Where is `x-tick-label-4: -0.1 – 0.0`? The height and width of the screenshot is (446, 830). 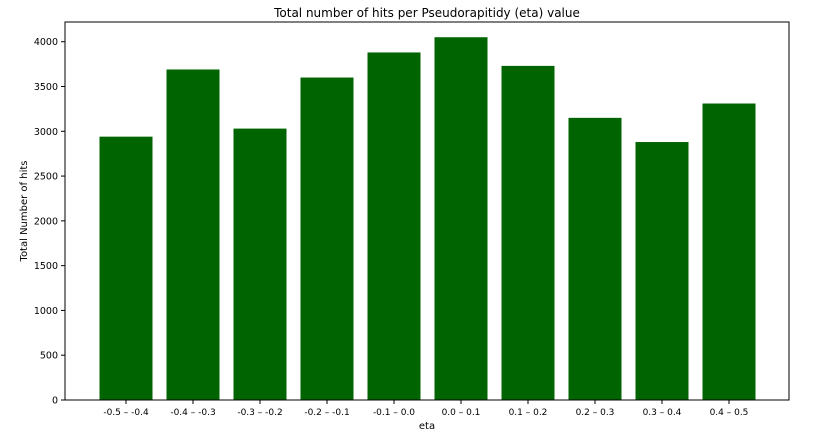
x-tick-label-4: -0.1 – 0.0 is located at coordinates (394, 413).